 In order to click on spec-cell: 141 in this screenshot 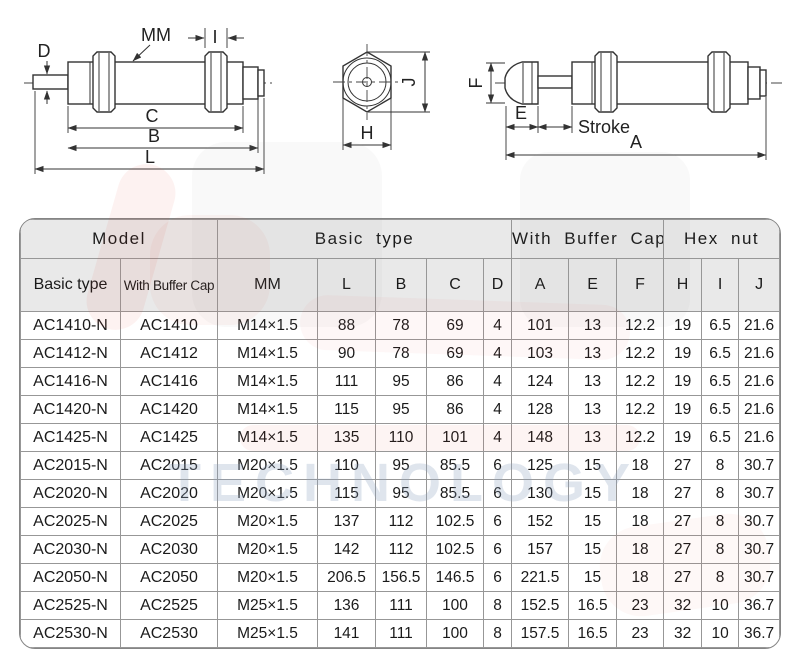, I will do `click(346, 633)`.